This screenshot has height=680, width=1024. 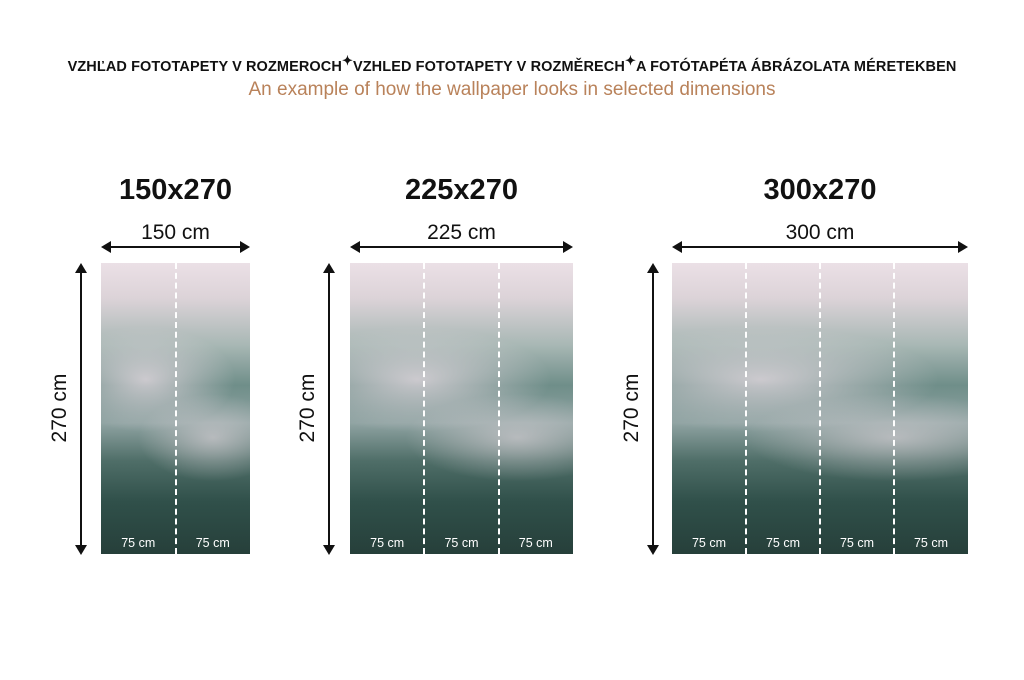 What do you see at coordinates (175, 232) in the screenshot?
I see `width-label: 150 cm` at bounding box center [175, 232].